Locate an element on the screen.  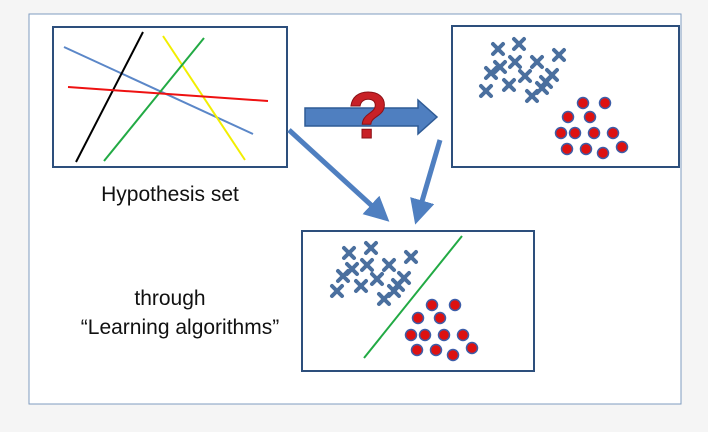
block-arrow-icon is located at coordinates (371, 117).